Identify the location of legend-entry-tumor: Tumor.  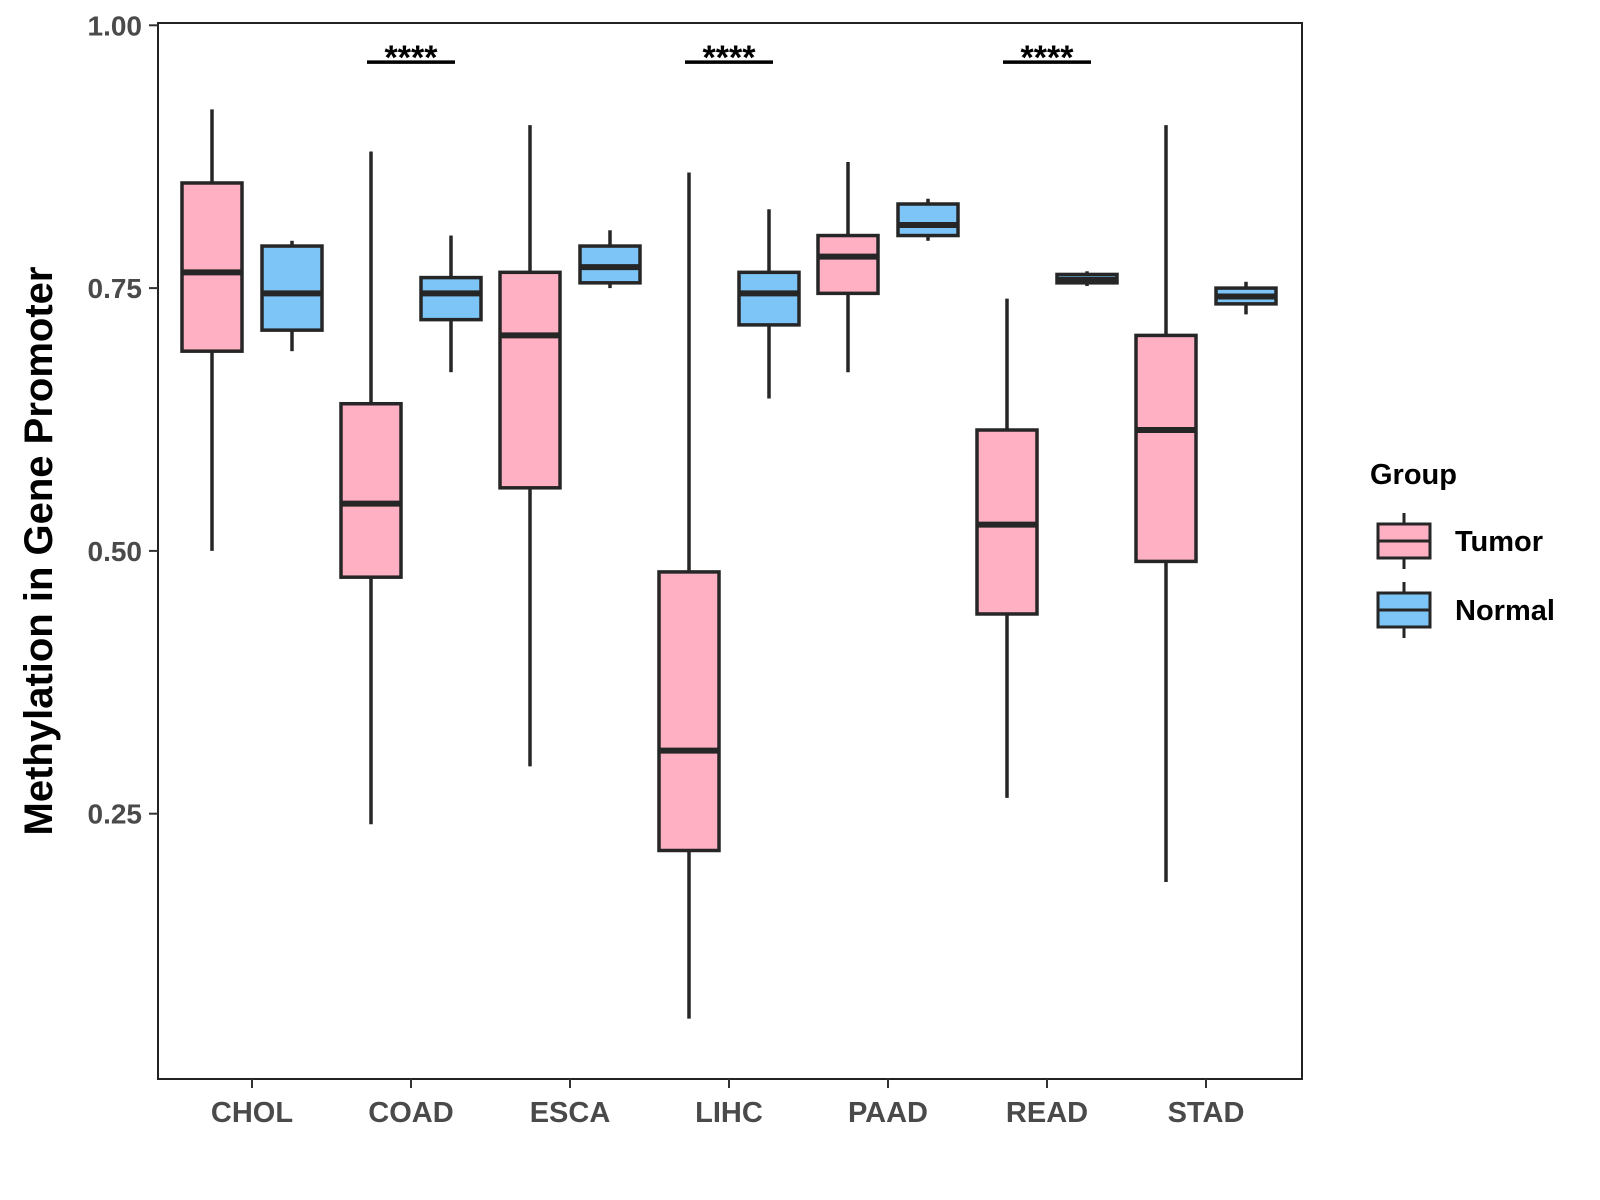
(1459, 541).